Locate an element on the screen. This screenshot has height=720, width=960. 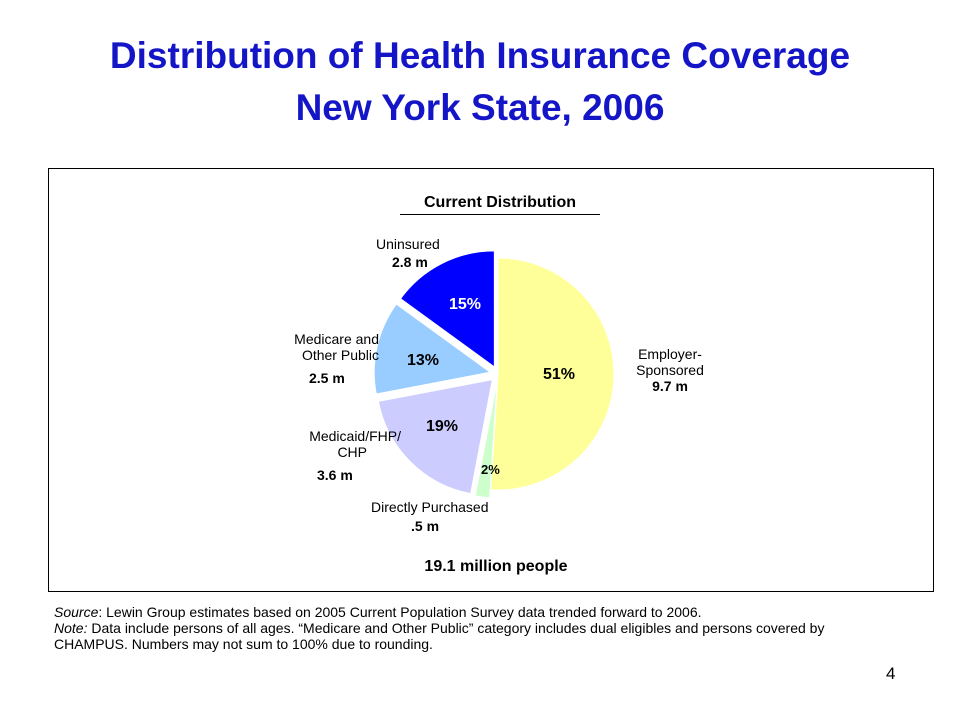
percent-label-uninsured: 15% is located at coordinates (465, 304).